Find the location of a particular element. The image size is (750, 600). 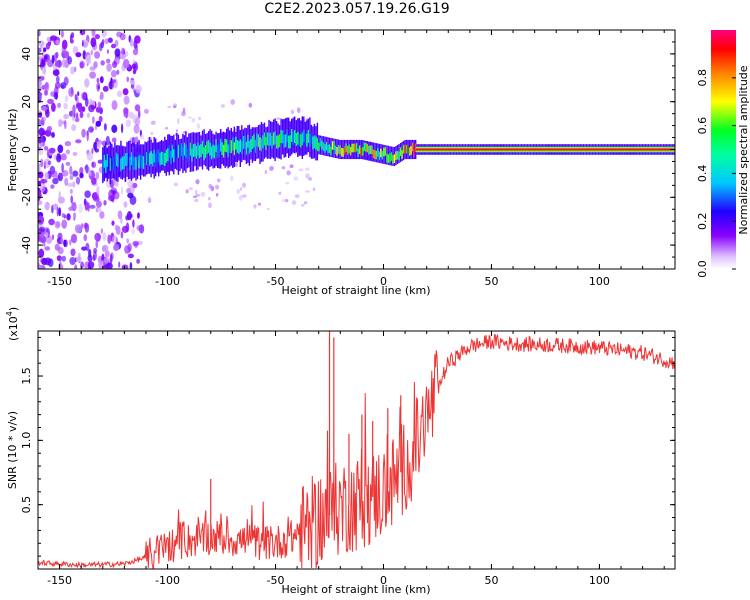

colorbar-tick-label: 0.2 is located at coordinates (702, 221).